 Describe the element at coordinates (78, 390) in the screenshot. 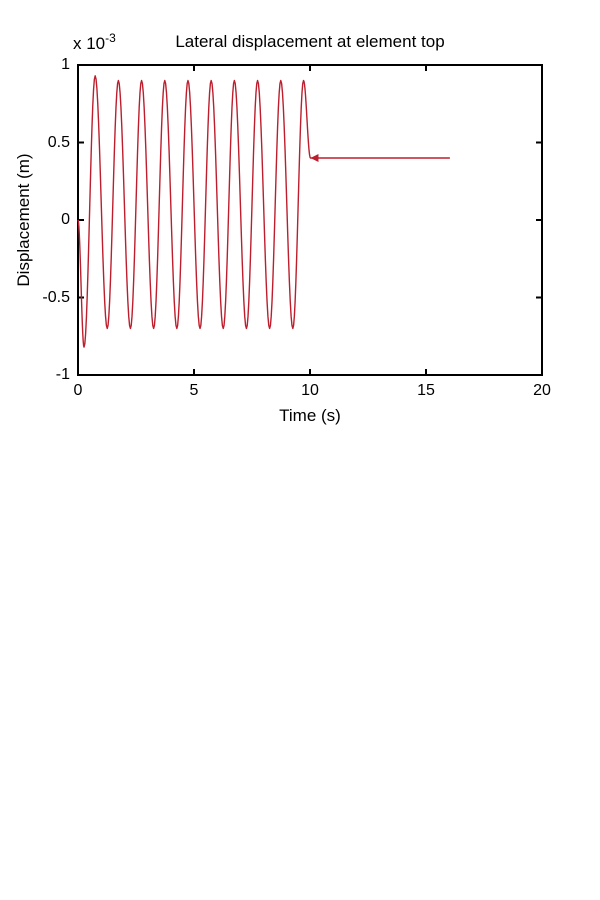

I see `x-tick-label: 0` at that location.